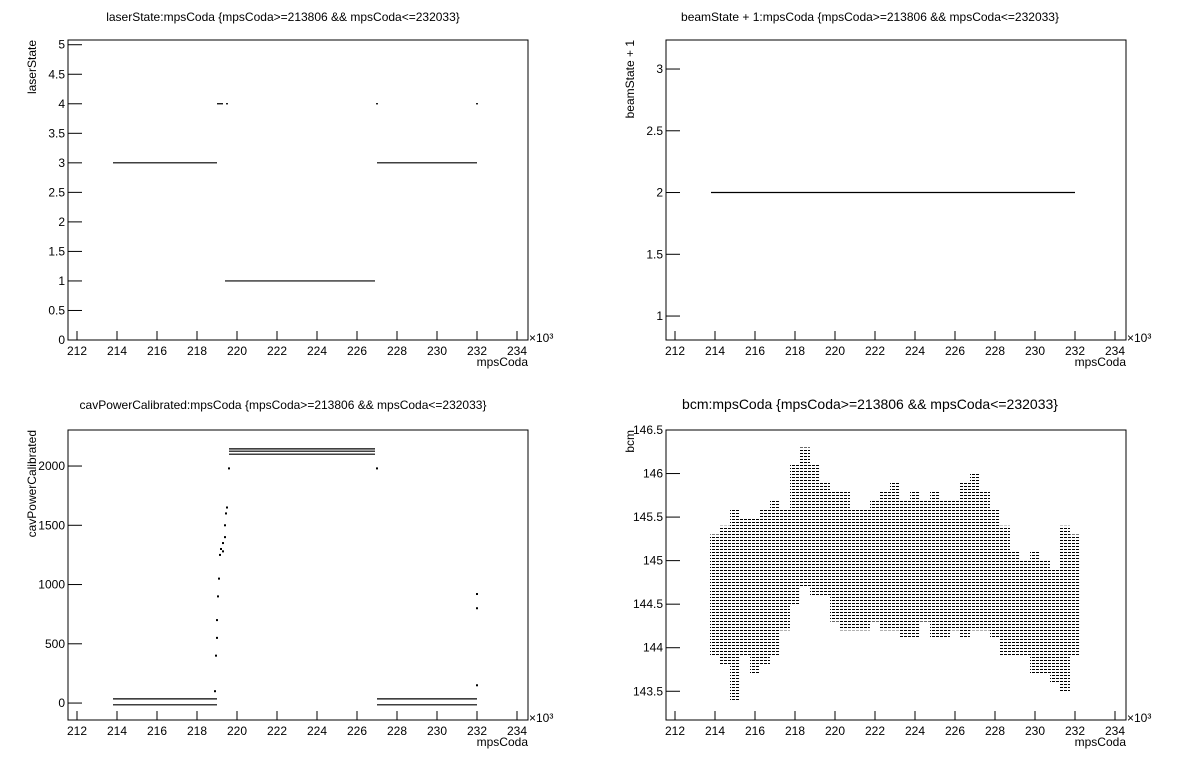  What do you see at coordinates (56, 310) in the screenshot?
I see `y-tick-label: 0.5` at bounding box center [56, 310].